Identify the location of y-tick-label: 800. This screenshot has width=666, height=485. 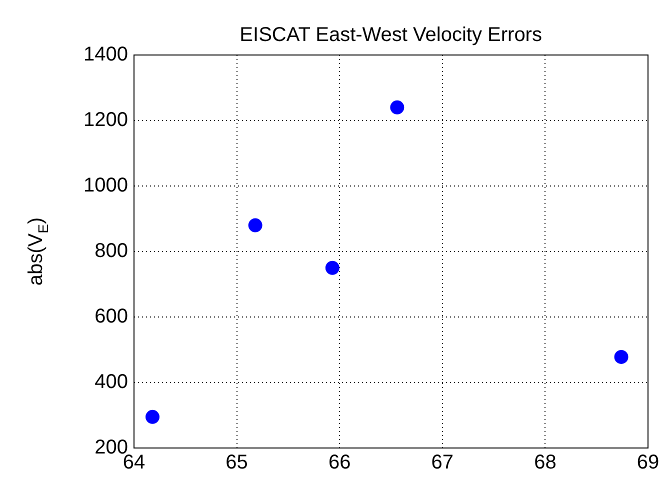
(111, 251).